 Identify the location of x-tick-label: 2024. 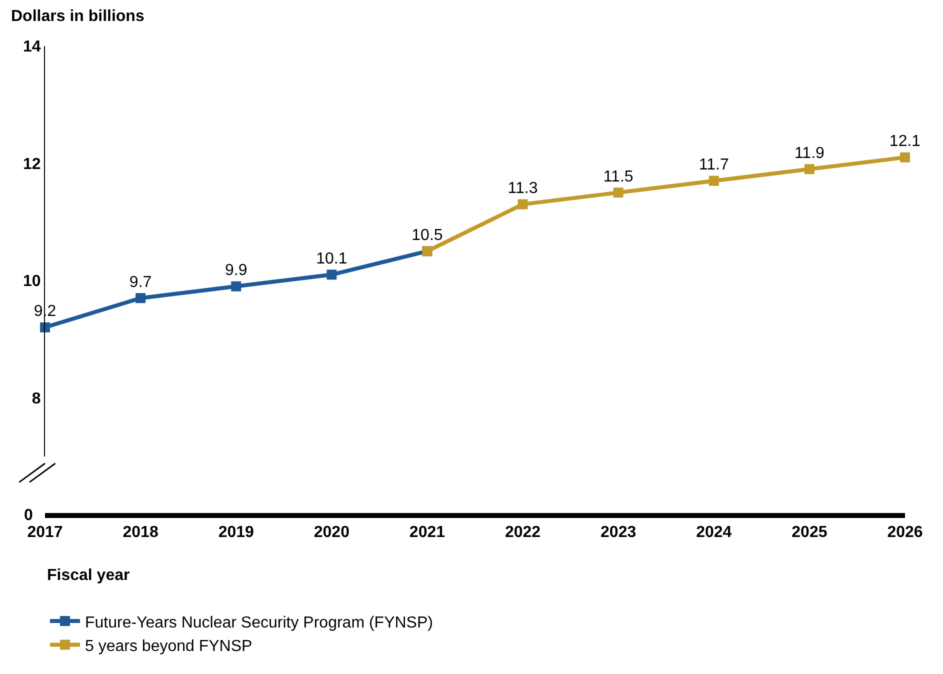
(714, 533).